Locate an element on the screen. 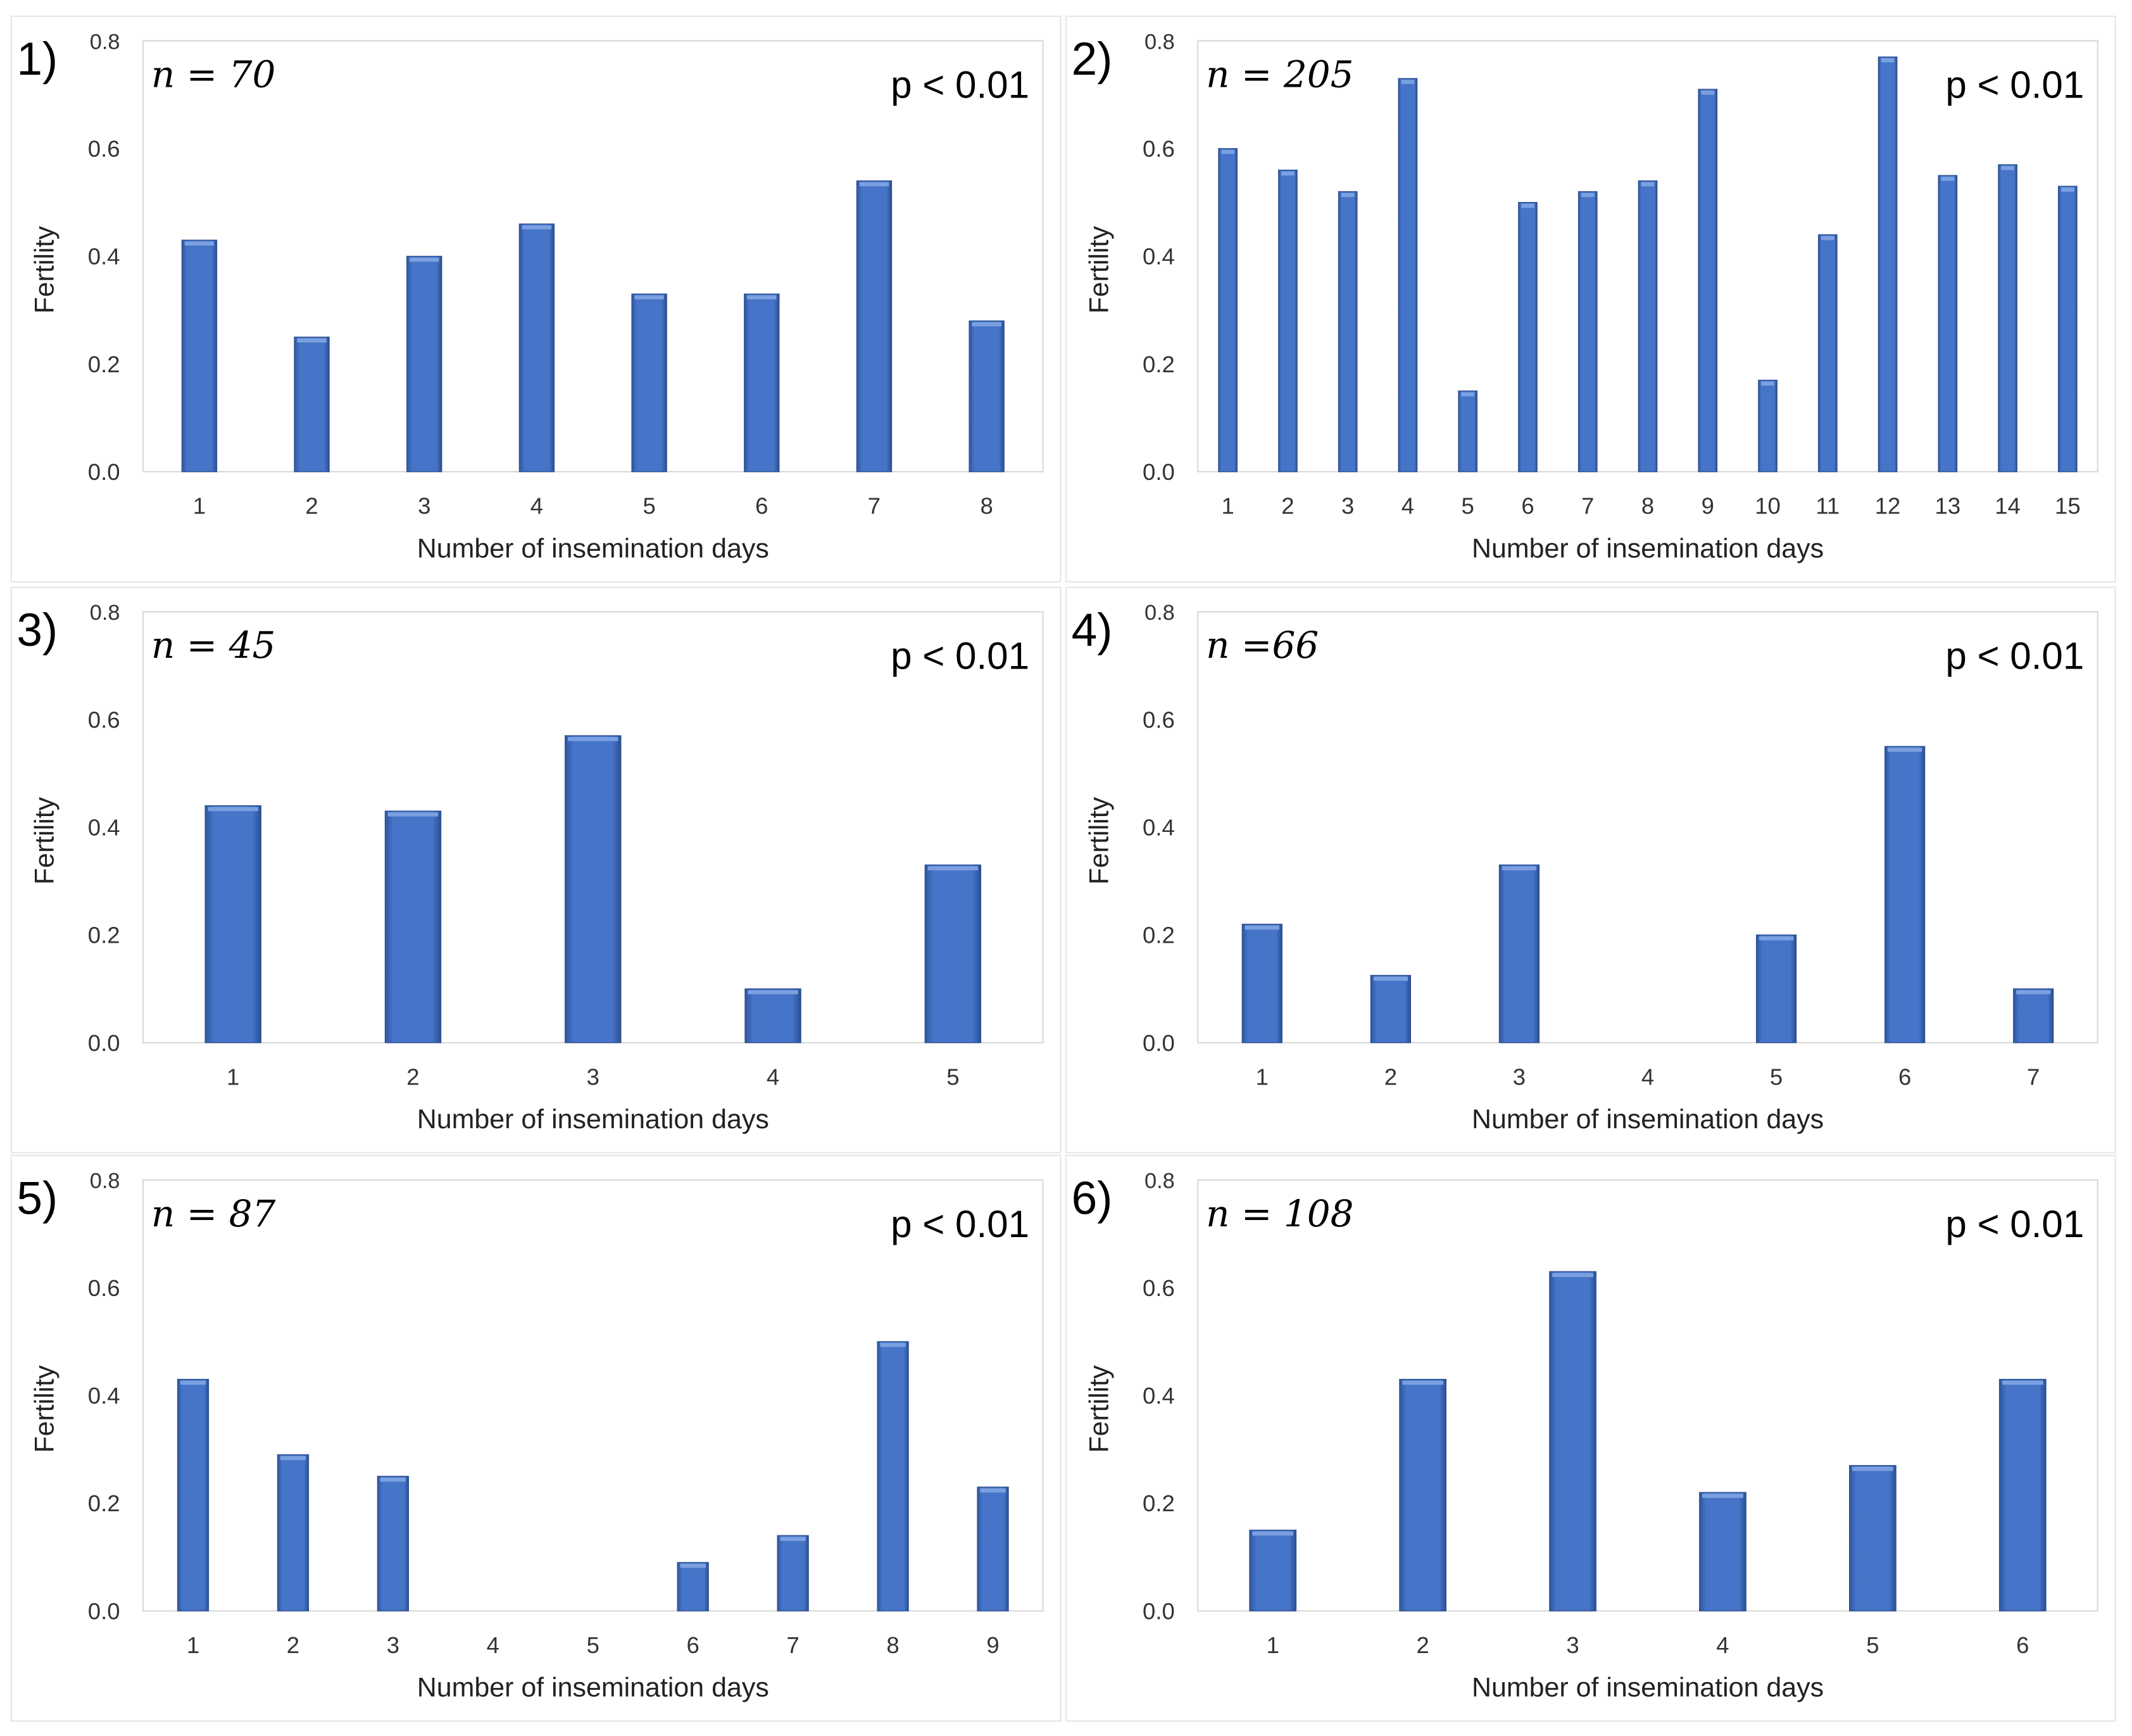 This screenshot has height=1736, width=2132. panel-number: 3) is located at coordinates (37, 630).